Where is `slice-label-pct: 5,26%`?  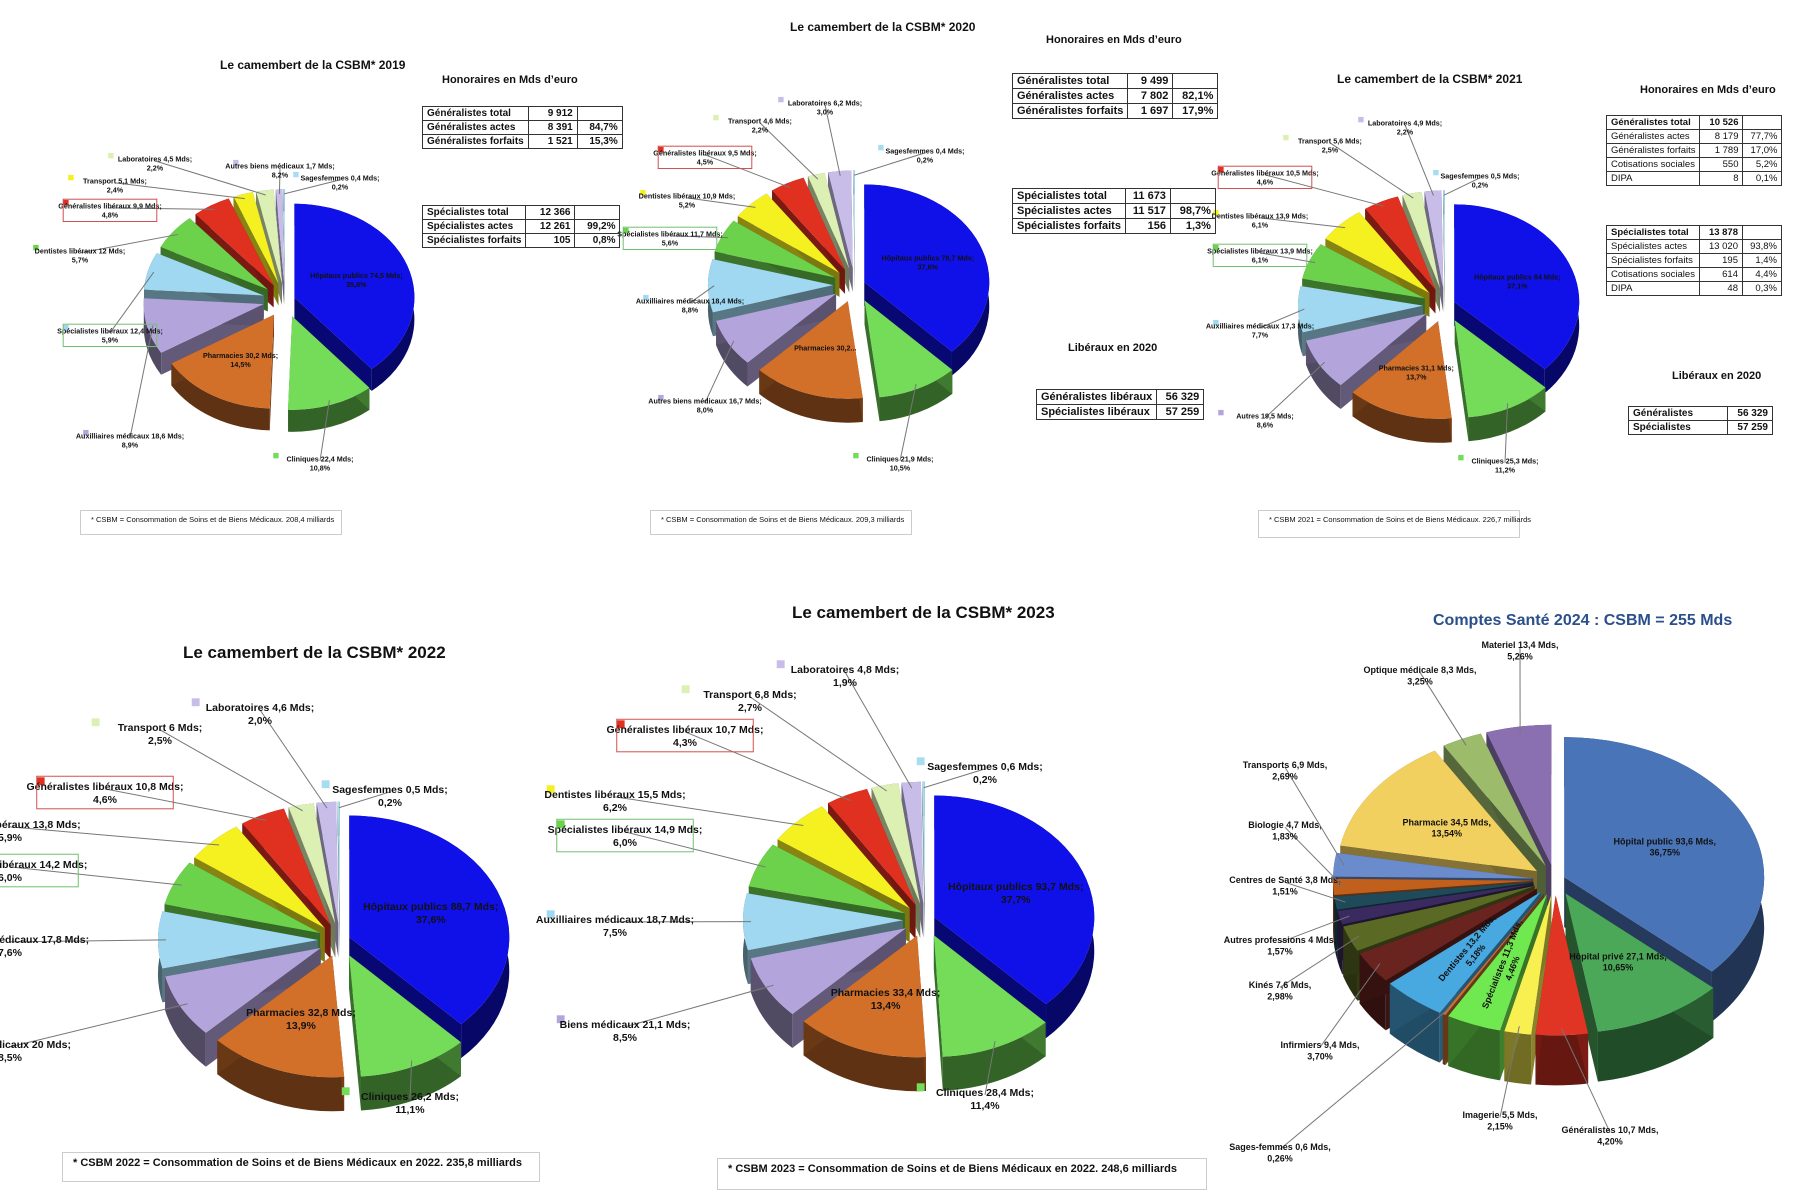 slice-label-pct: 5,26% is located at coordinates (1520, 656).